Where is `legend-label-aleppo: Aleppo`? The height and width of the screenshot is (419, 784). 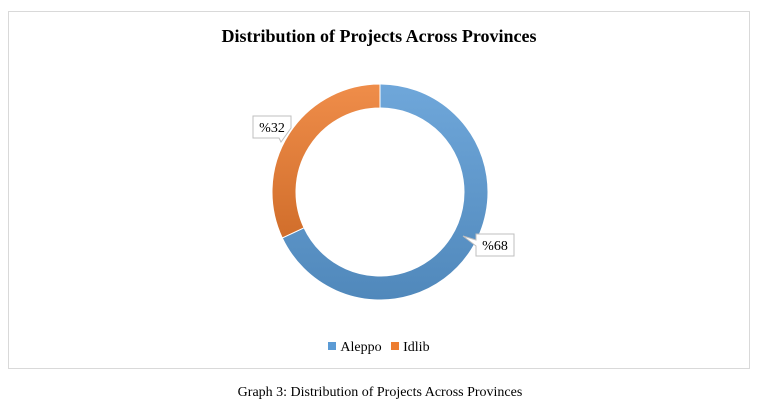 legend-label-aleppo: Aleppo is located at coordinates (361, 347).